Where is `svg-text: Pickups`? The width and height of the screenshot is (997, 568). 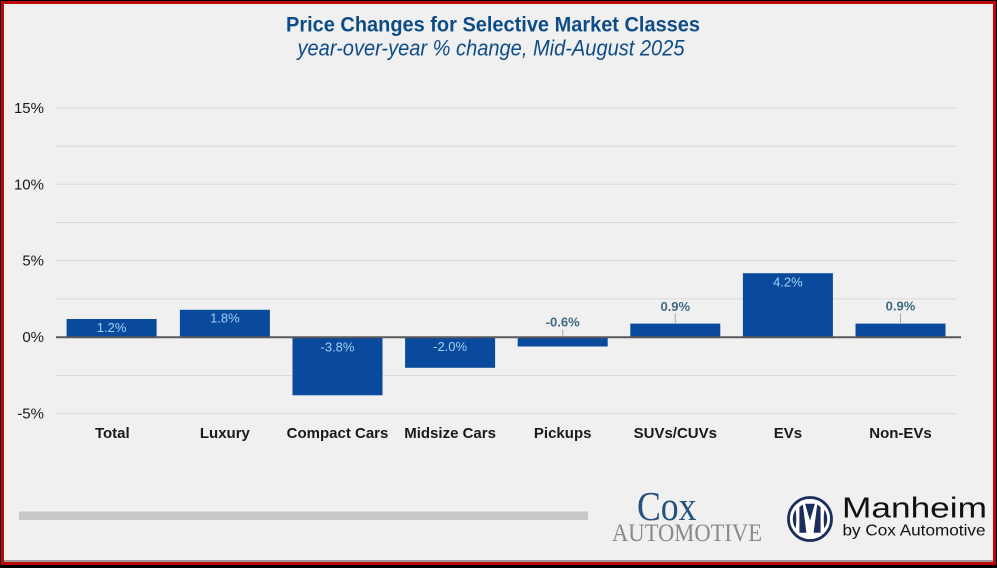
svg-text: Pickups is located at coordinates (563, 433).